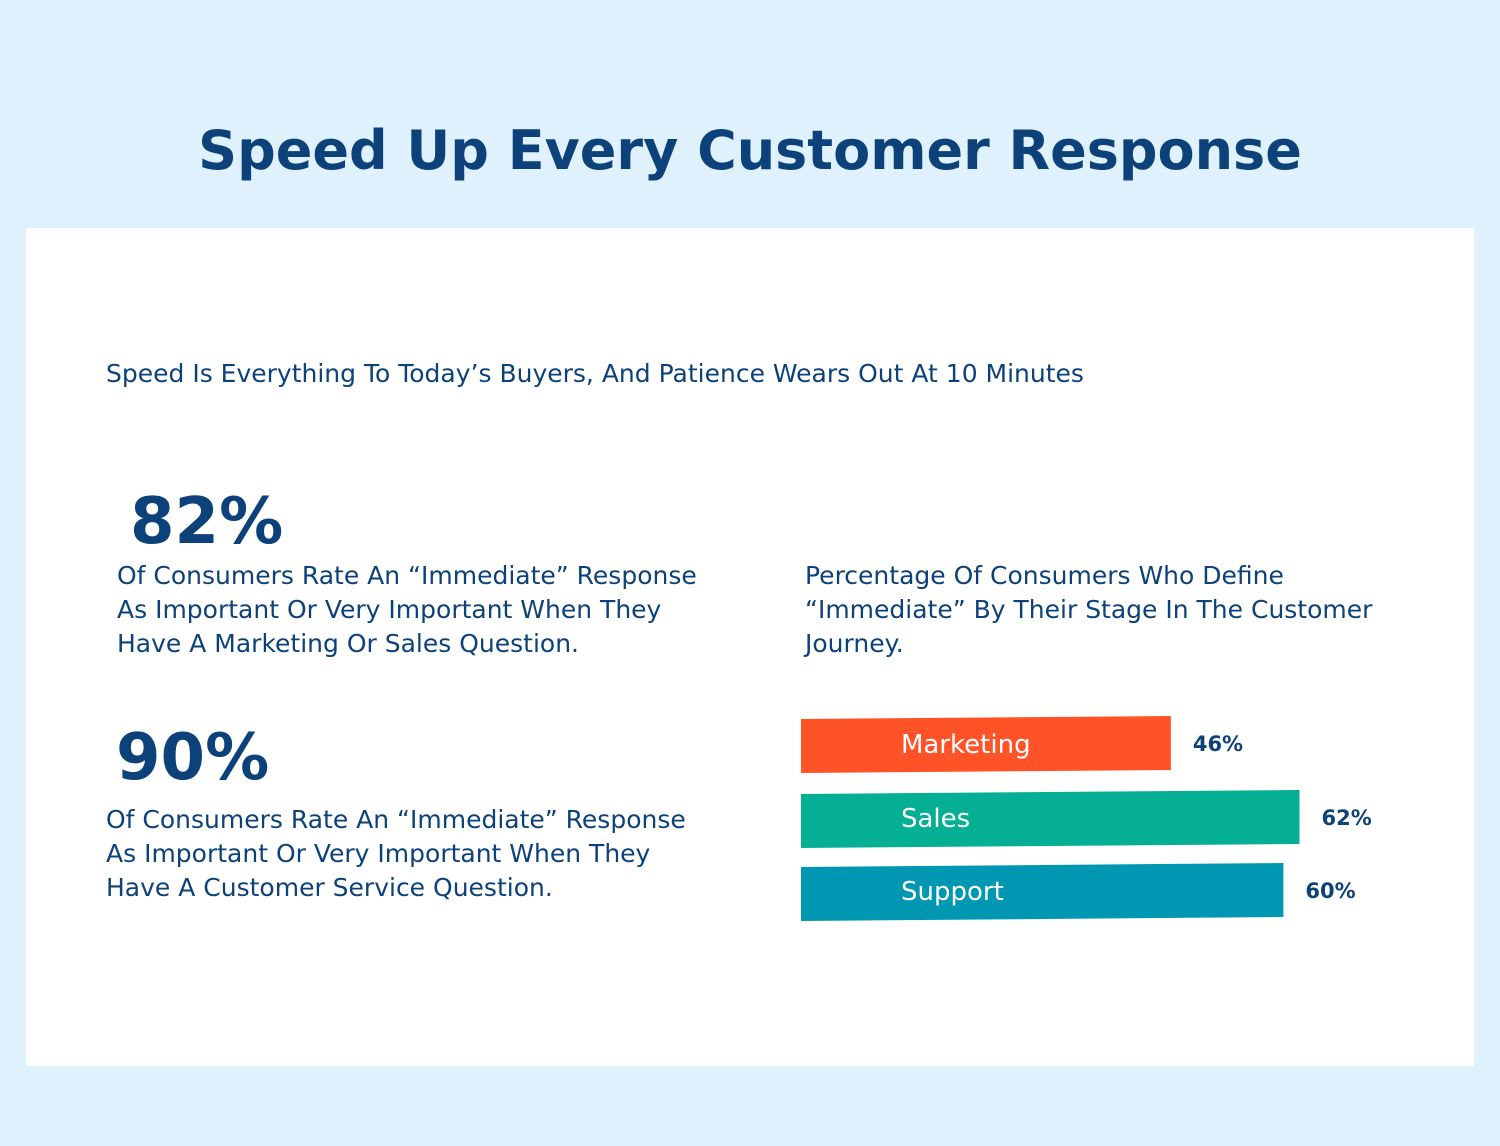 This screenshot has height=1146, width=1500. I want to click on bar-sales, so click(1050, 819).